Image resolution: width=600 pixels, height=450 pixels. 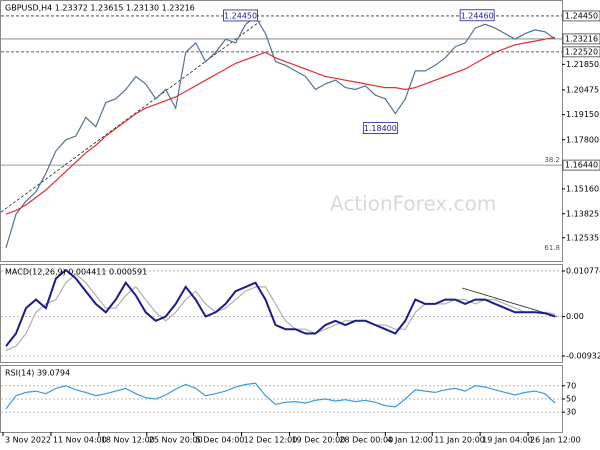 I want to click on x-tick-label: 5 Dec 04:00, so click(x=220, y=440).